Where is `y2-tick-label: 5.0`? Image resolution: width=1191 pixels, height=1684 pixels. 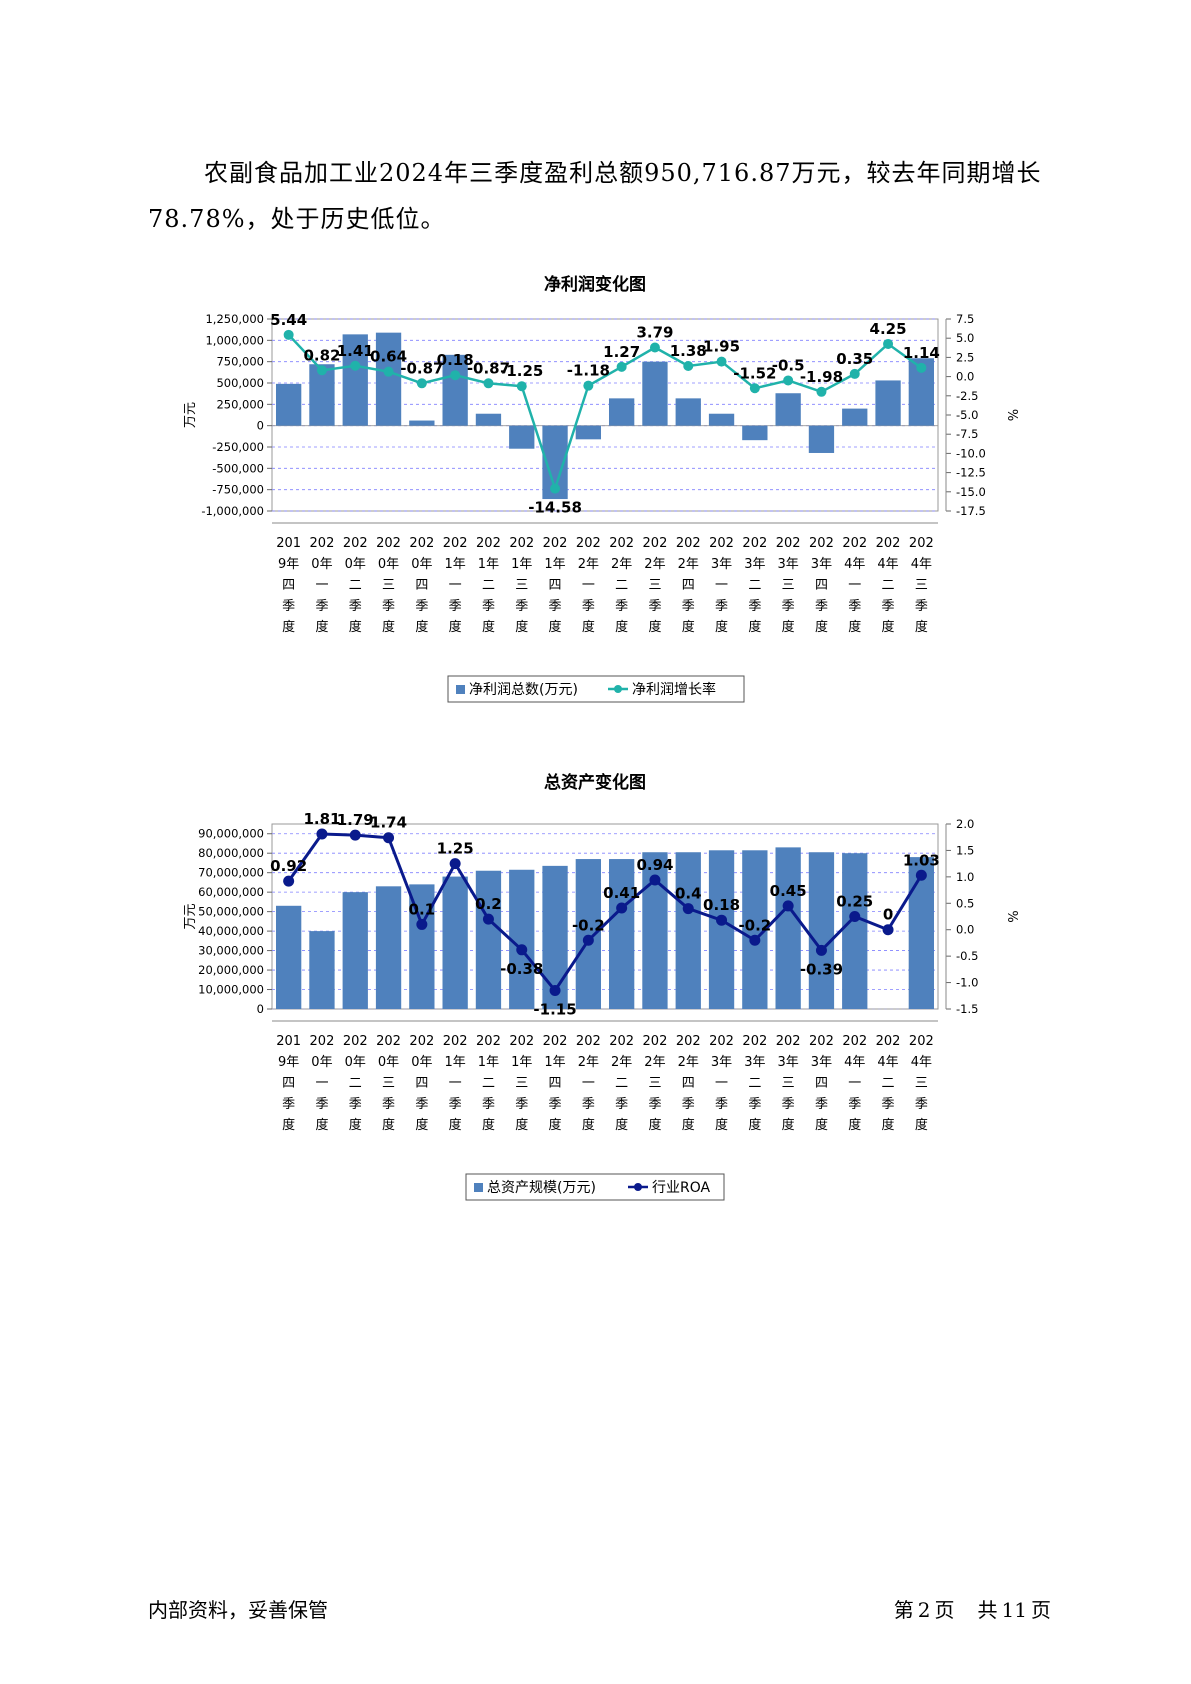
y2-tick-label: 5.0 is located at coordinates (965, 338).